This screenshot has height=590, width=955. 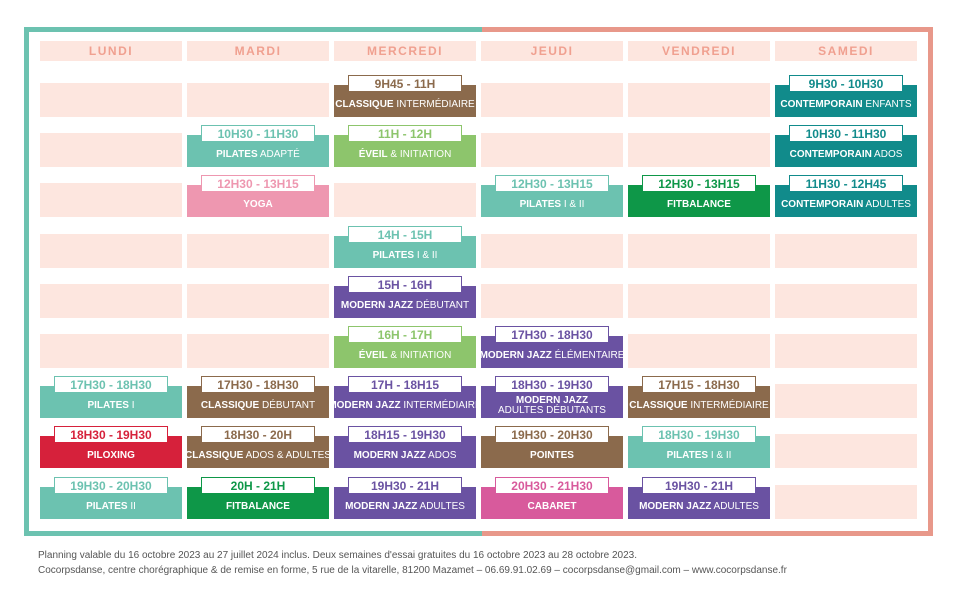 I want to click on class-block: CABARET 20H30 - 21H30, so click(x=552, y=498).